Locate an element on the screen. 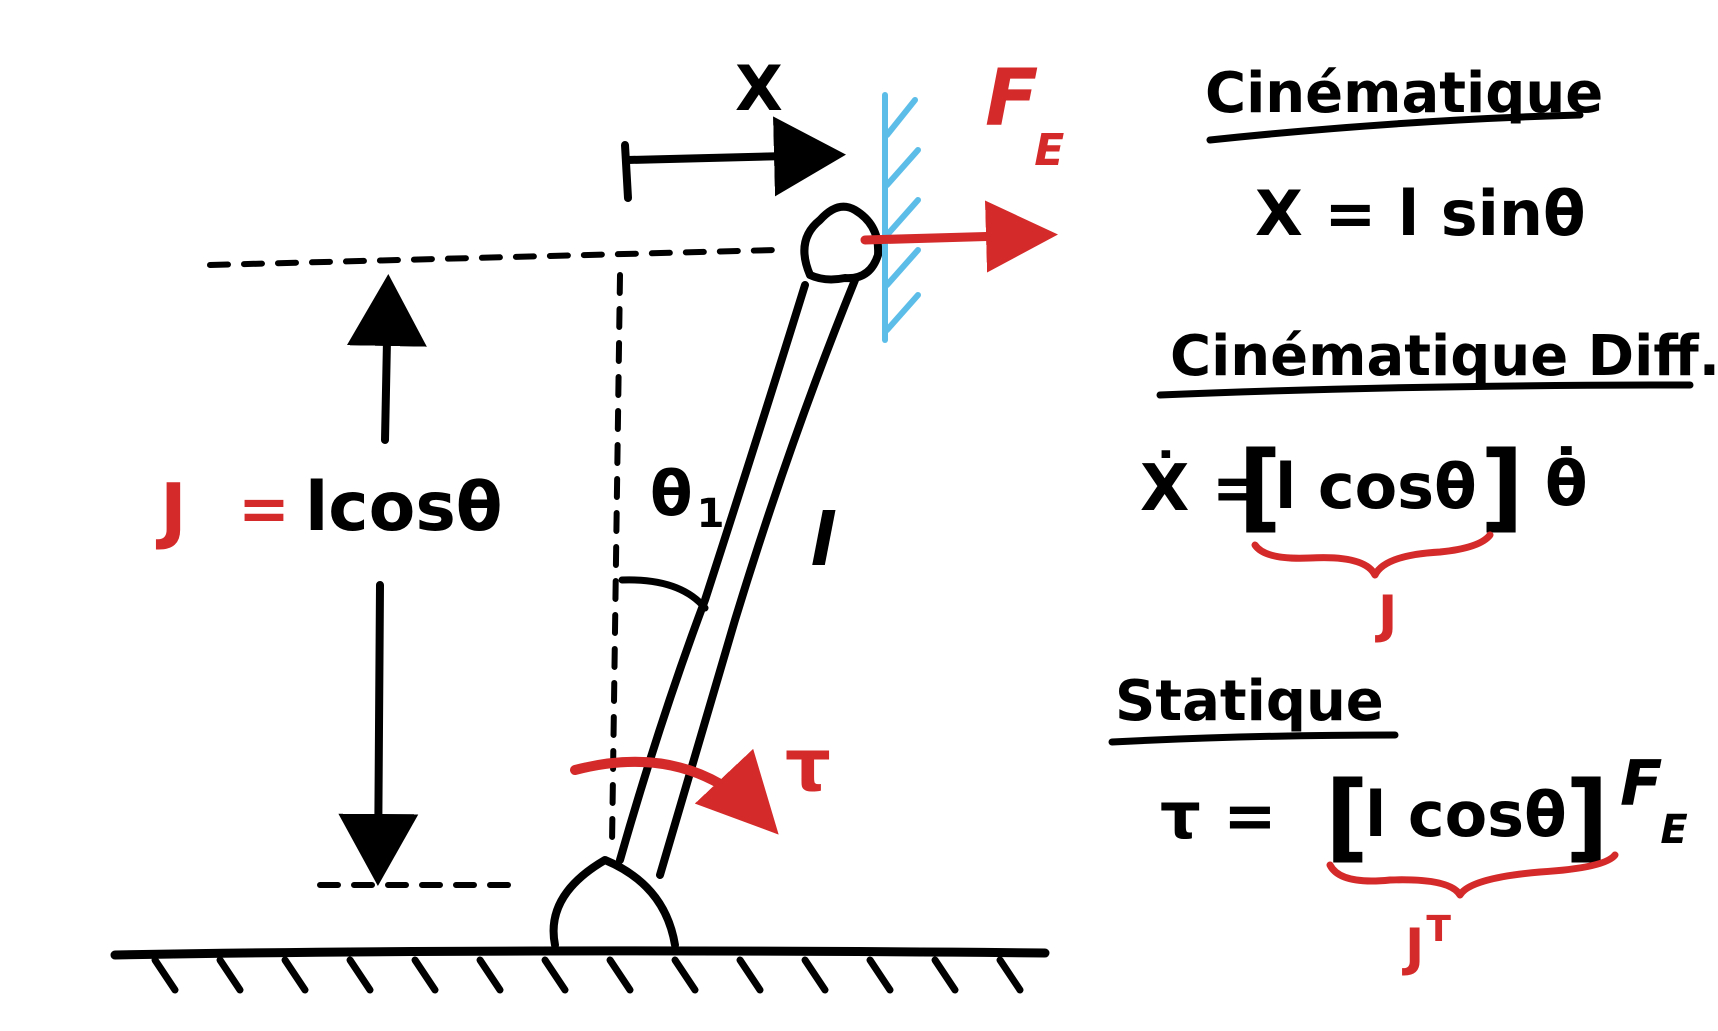 The image size is (1718, 1031). diff-kinematics-rhs: θ̇ is located at coordinates (1566, 483).